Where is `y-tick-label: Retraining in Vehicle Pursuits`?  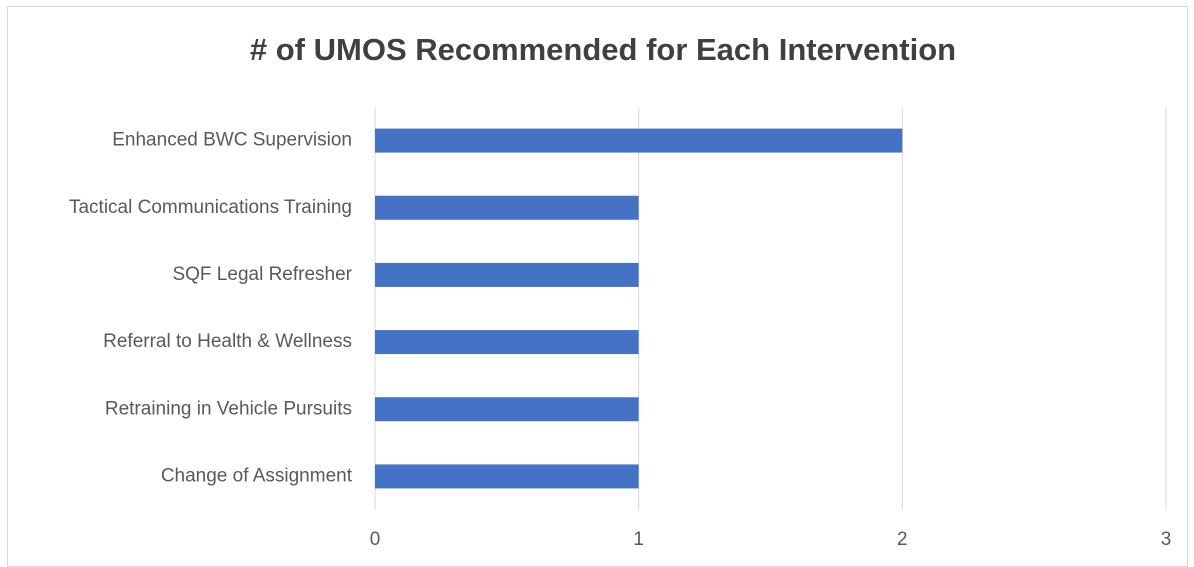
y-tick-label: Retraining in Vehicle Pursuits is located at coordinates (228, 408).